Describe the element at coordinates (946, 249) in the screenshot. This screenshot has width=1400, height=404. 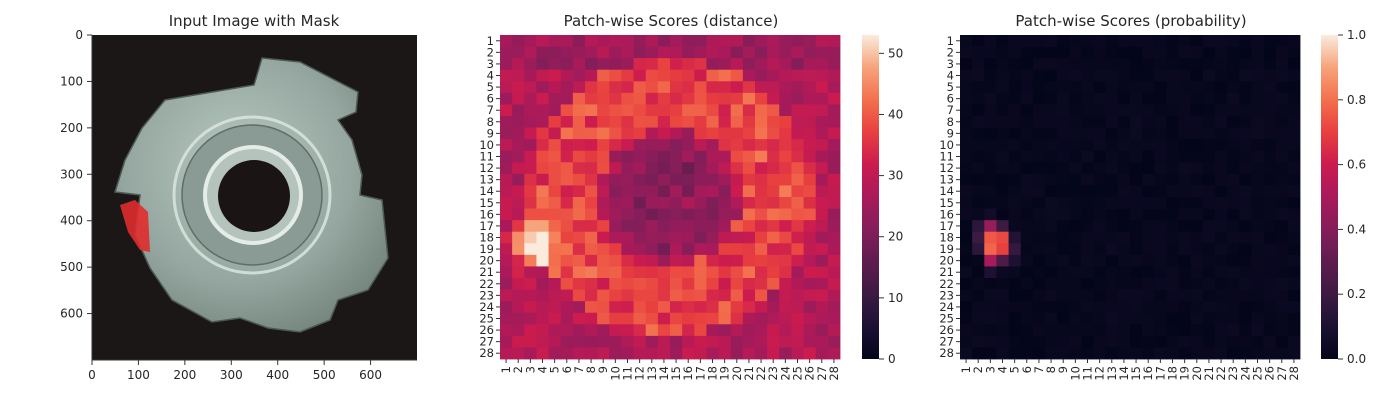
I see `row-label: 19` at that location.